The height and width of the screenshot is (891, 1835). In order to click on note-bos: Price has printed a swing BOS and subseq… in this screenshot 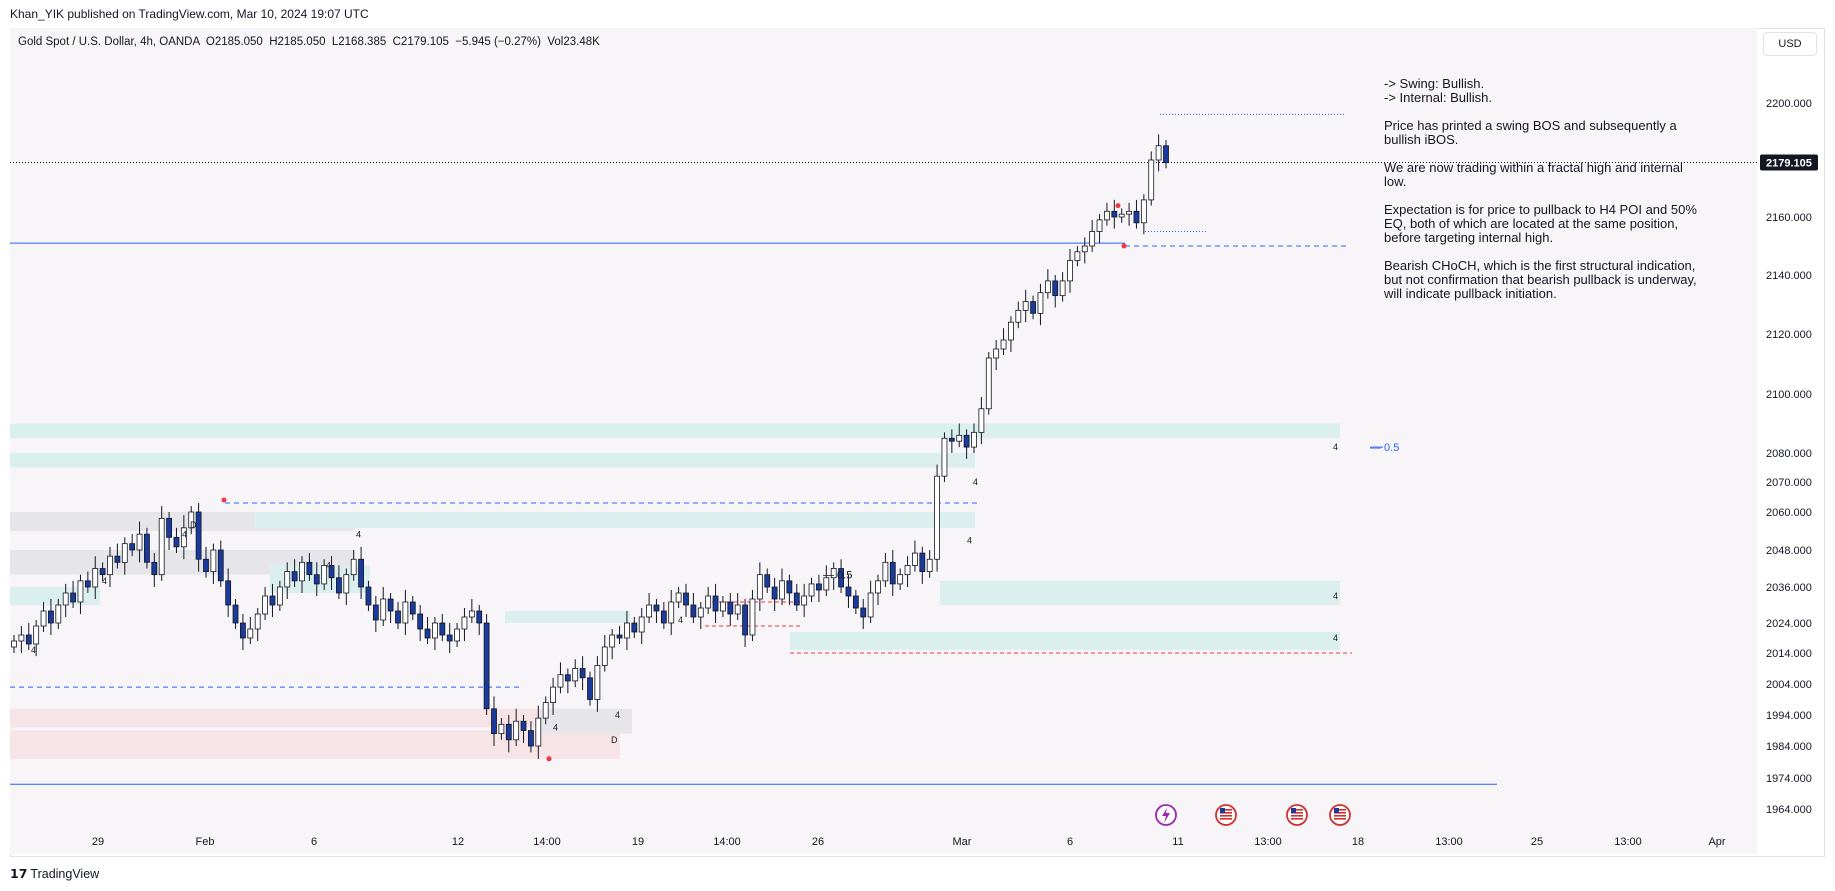, I will do `click(1530, 132)`.